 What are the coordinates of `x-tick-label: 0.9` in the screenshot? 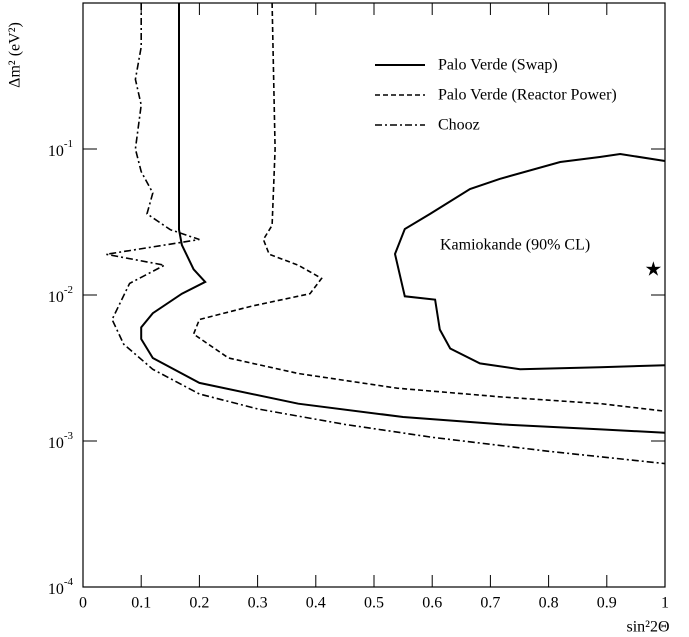 It's located at (607, 603).